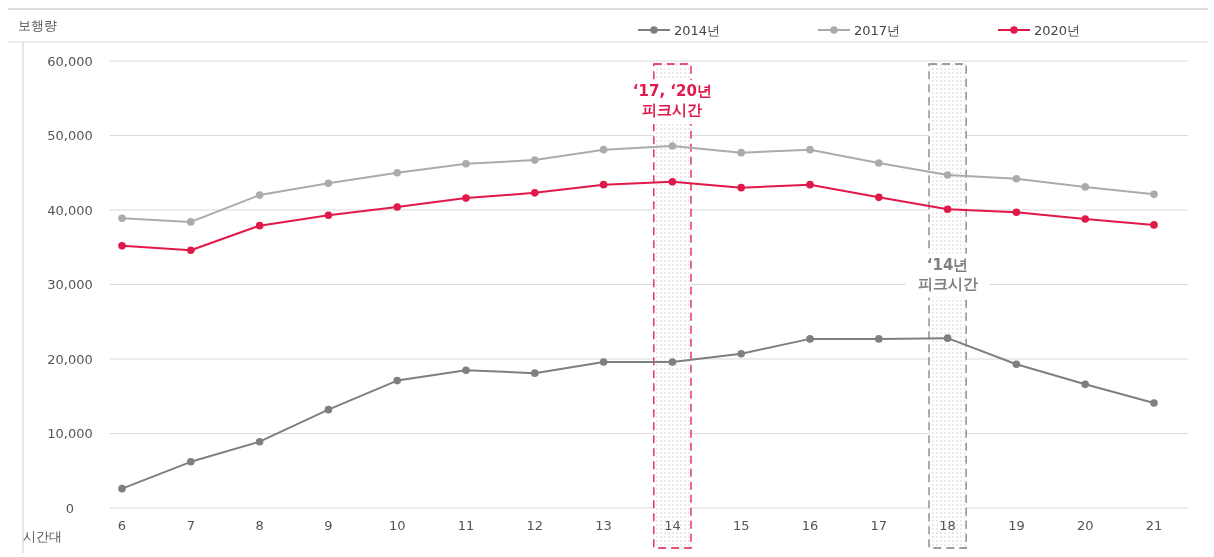 This screenshot has height=557, width=1214. I want to click on y-tick-label: 20,000, so click(70, 359).